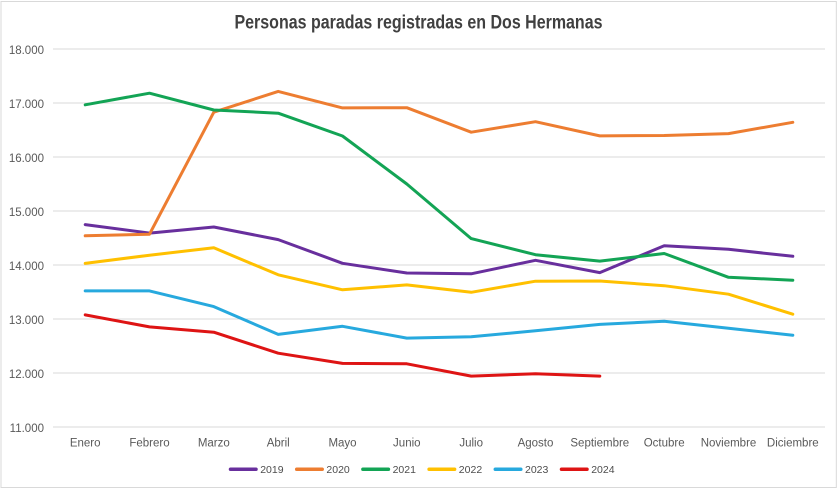 The height and width of the screenshot is (494, 839). What do you see at coordinates (537, 470) in the screenshot?
I see `svg-text: 2023` at bounding box center [537, 470].